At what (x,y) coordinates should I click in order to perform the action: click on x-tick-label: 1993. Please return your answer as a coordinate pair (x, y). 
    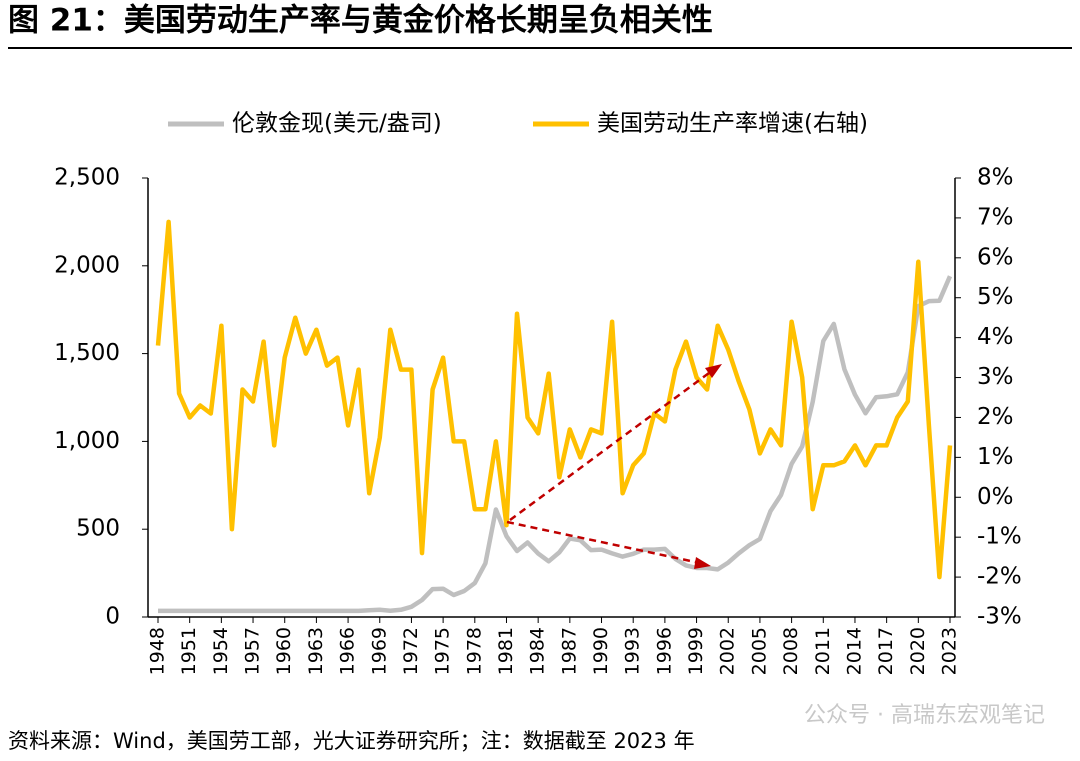
    Looking at the image, I should click on (633, 651).